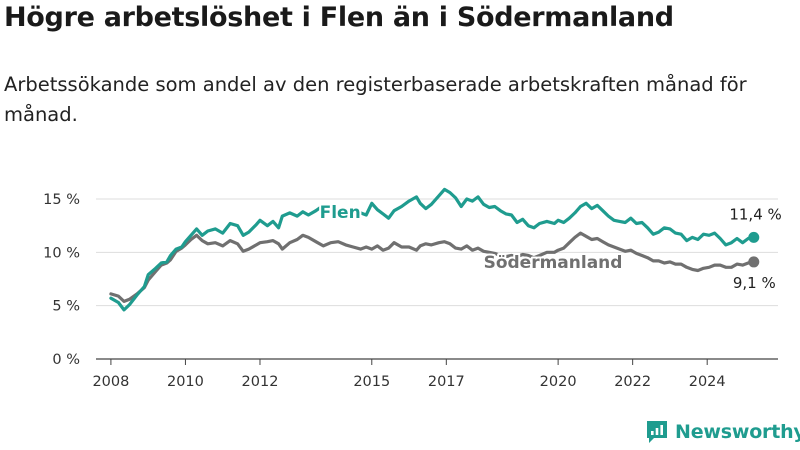 This screenshot has height=450, width=800. Describe the element at coordinates (446, 382) in the screenshot. I see `x-tick-label: 2017` at that location.